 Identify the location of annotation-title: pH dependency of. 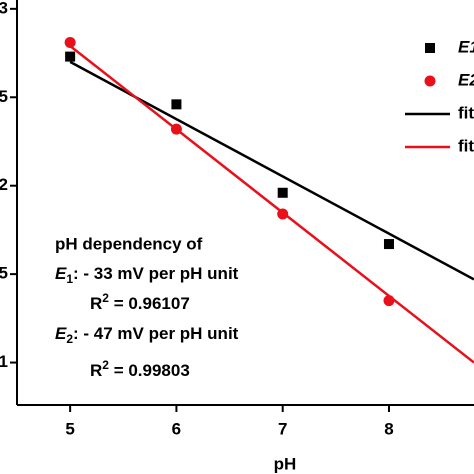
(129, 243).